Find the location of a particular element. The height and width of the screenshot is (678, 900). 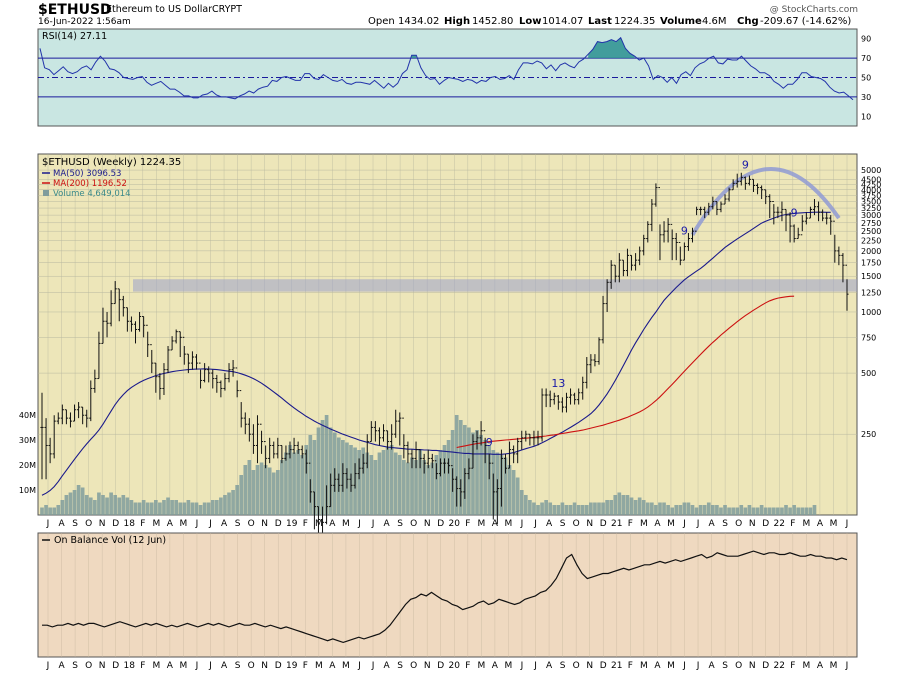

price-x-tick-label: O is located at coordinates (413, 524).